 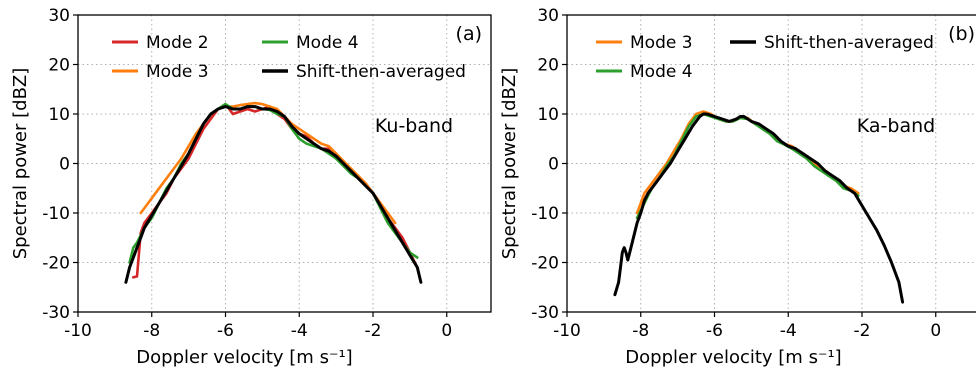 What do you see at coordinates (258, 331) in the screenshot?
I see `x-tick-labels-a: -10 -8 -6 -4 -2 0` at bounding box center [258, 331].